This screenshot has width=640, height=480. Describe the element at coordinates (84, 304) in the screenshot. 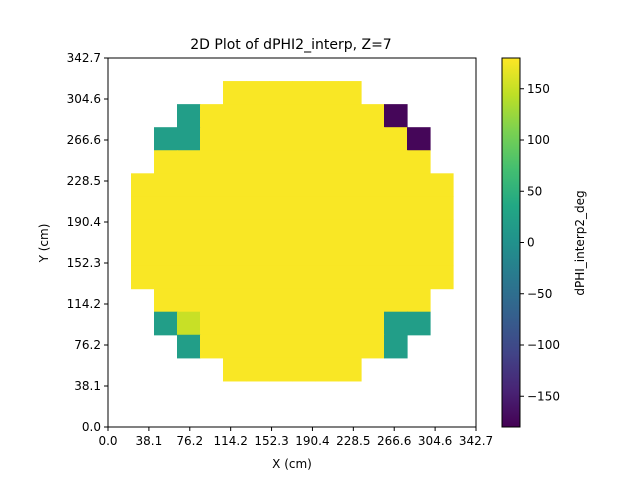

I see `y-tick-label: 114.2` at that location.